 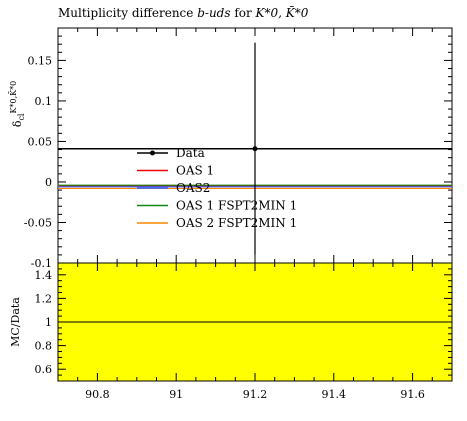 I want to click on legend-label: Data, so click(x=190, y=153).